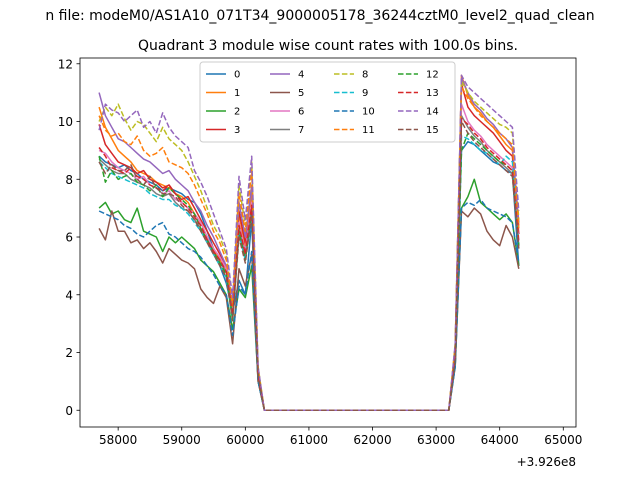 Image resolution: width=640 pixels, height=480 pixels. What do you see at coordinates (432, 93) in the screenshot?
I see `legend-label-13: 13` at bounding box center [432, 93].